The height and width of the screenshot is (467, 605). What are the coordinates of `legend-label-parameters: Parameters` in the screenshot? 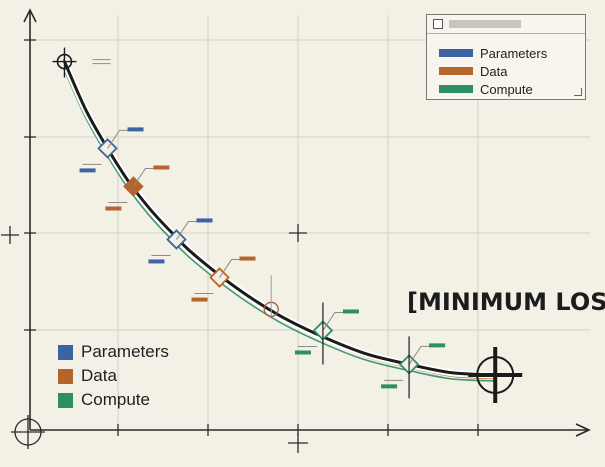 It's located at (514, 53).